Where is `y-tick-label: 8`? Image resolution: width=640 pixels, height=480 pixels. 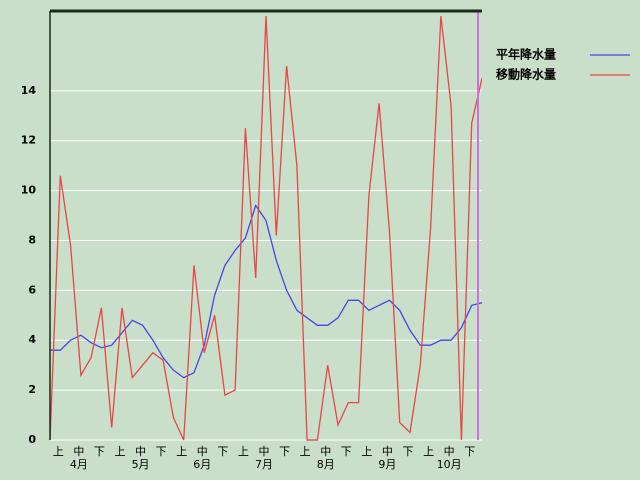
y-tick-label: 8 is located at coordinates (32, 239).